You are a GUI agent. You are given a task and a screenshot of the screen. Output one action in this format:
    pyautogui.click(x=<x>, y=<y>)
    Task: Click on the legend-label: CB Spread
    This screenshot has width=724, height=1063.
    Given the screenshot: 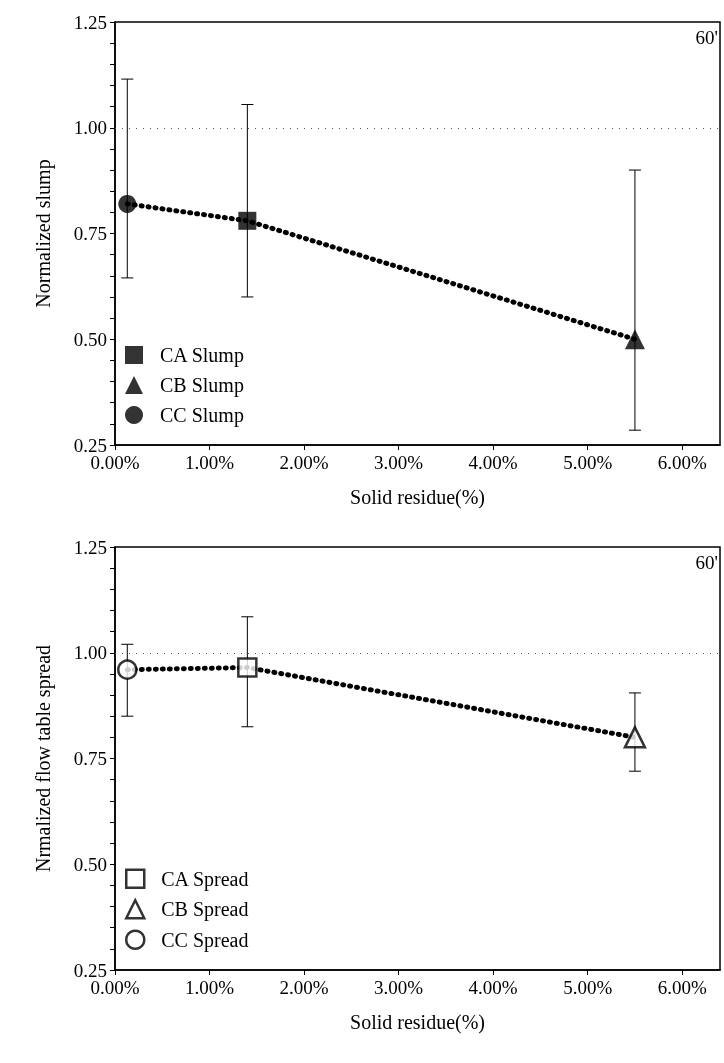 What is the action you would take?
    pyautogui.click(x=205, y=910)
    